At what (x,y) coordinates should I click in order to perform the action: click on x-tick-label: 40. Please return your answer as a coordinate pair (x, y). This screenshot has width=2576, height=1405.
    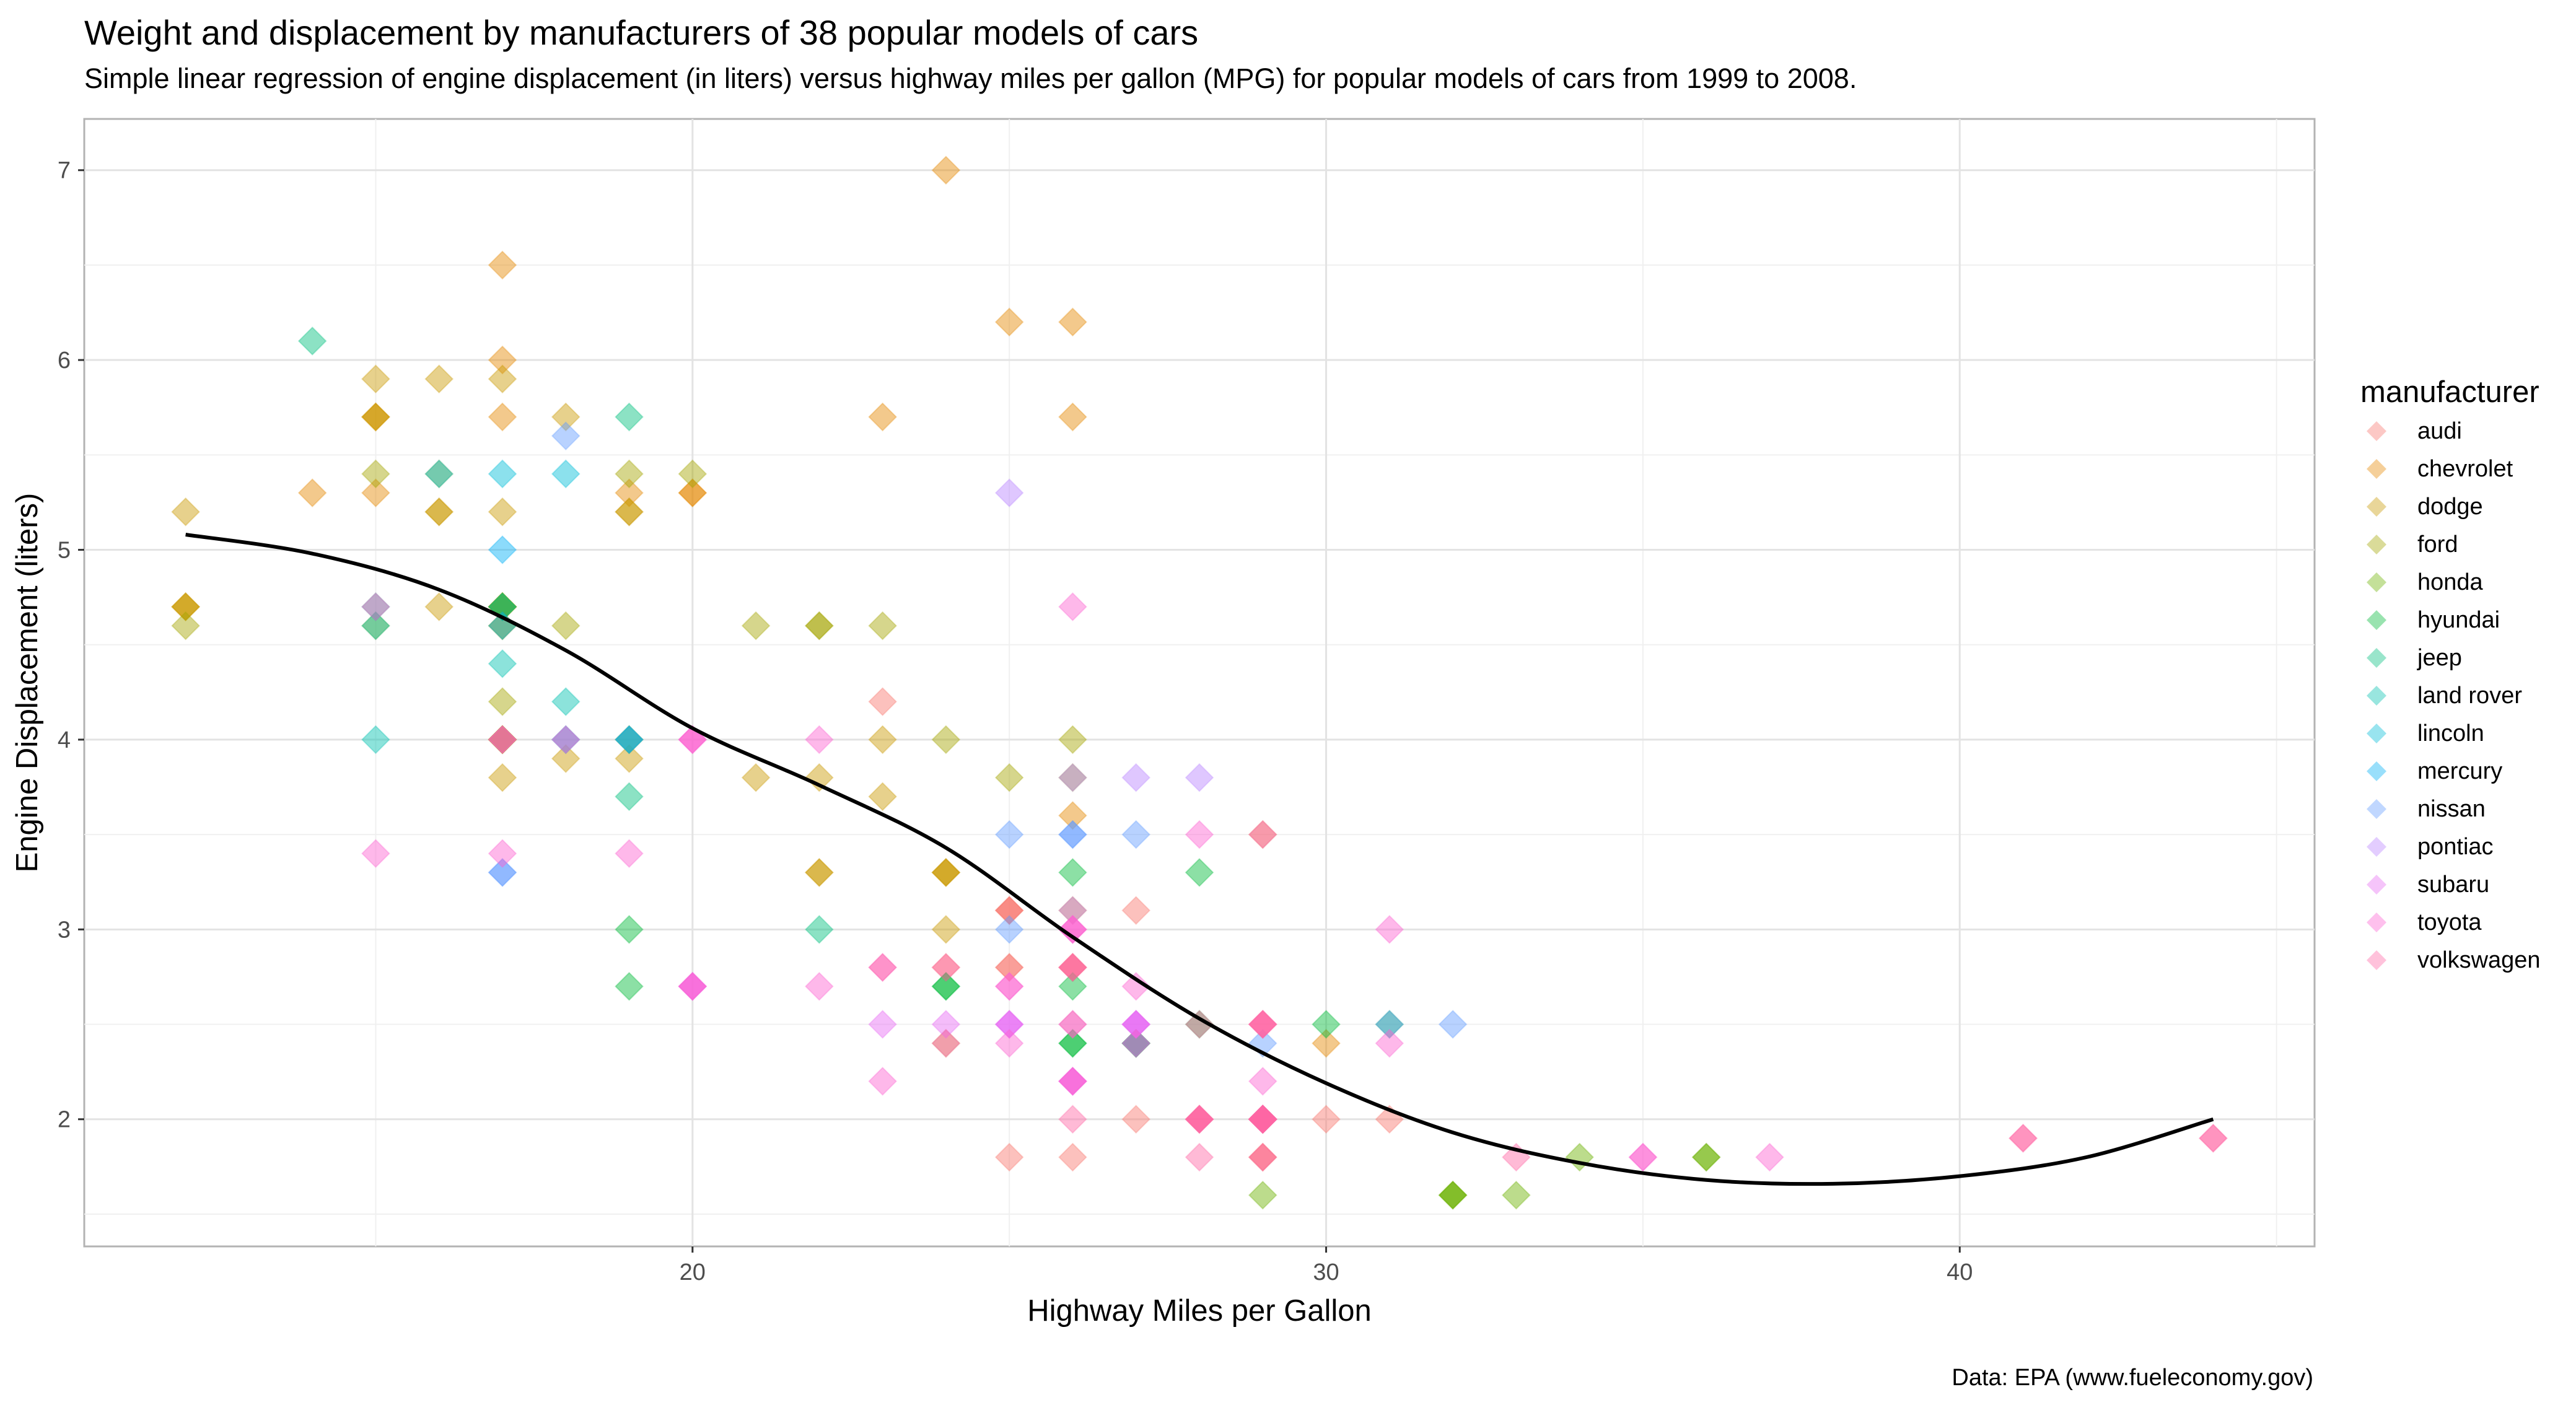
    Looking at the image, I should click on (1960, 1272).